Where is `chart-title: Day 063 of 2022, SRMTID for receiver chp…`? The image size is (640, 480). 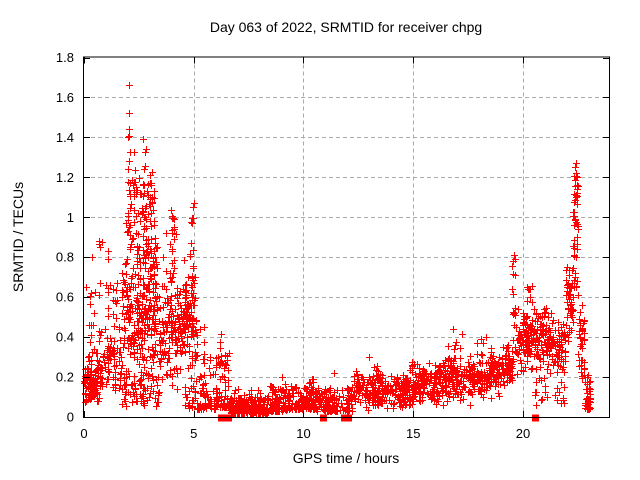 chart-title: Day 063 of 2022, SRMTID for receiver chp… is located at coordinates (346, 27).